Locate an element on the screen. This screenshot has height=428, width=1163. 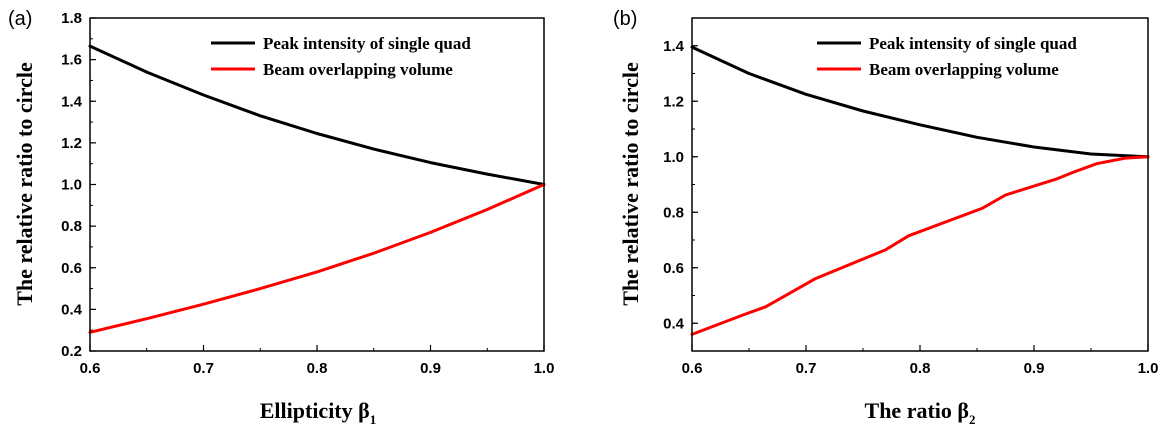
y-tick-label-a: 1.6 is located at coordinates (71, 60).